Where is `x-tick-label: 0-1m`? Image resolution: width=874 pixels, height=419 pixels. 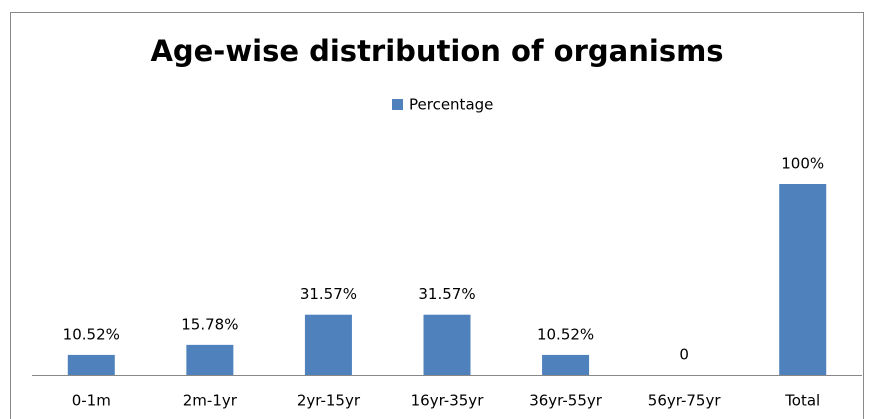 x-tick-label: 0-1m is located at coordinates (91, 401).